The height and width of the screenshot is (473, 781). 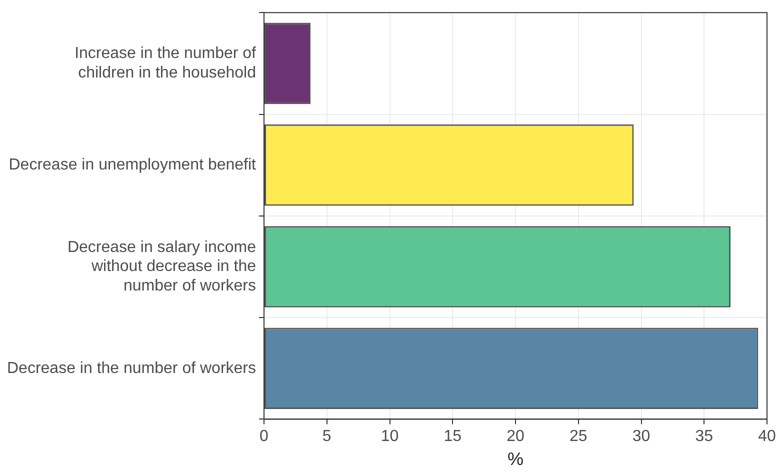 I want to click on x-tick-label: 20, so click(x=515, y=437).